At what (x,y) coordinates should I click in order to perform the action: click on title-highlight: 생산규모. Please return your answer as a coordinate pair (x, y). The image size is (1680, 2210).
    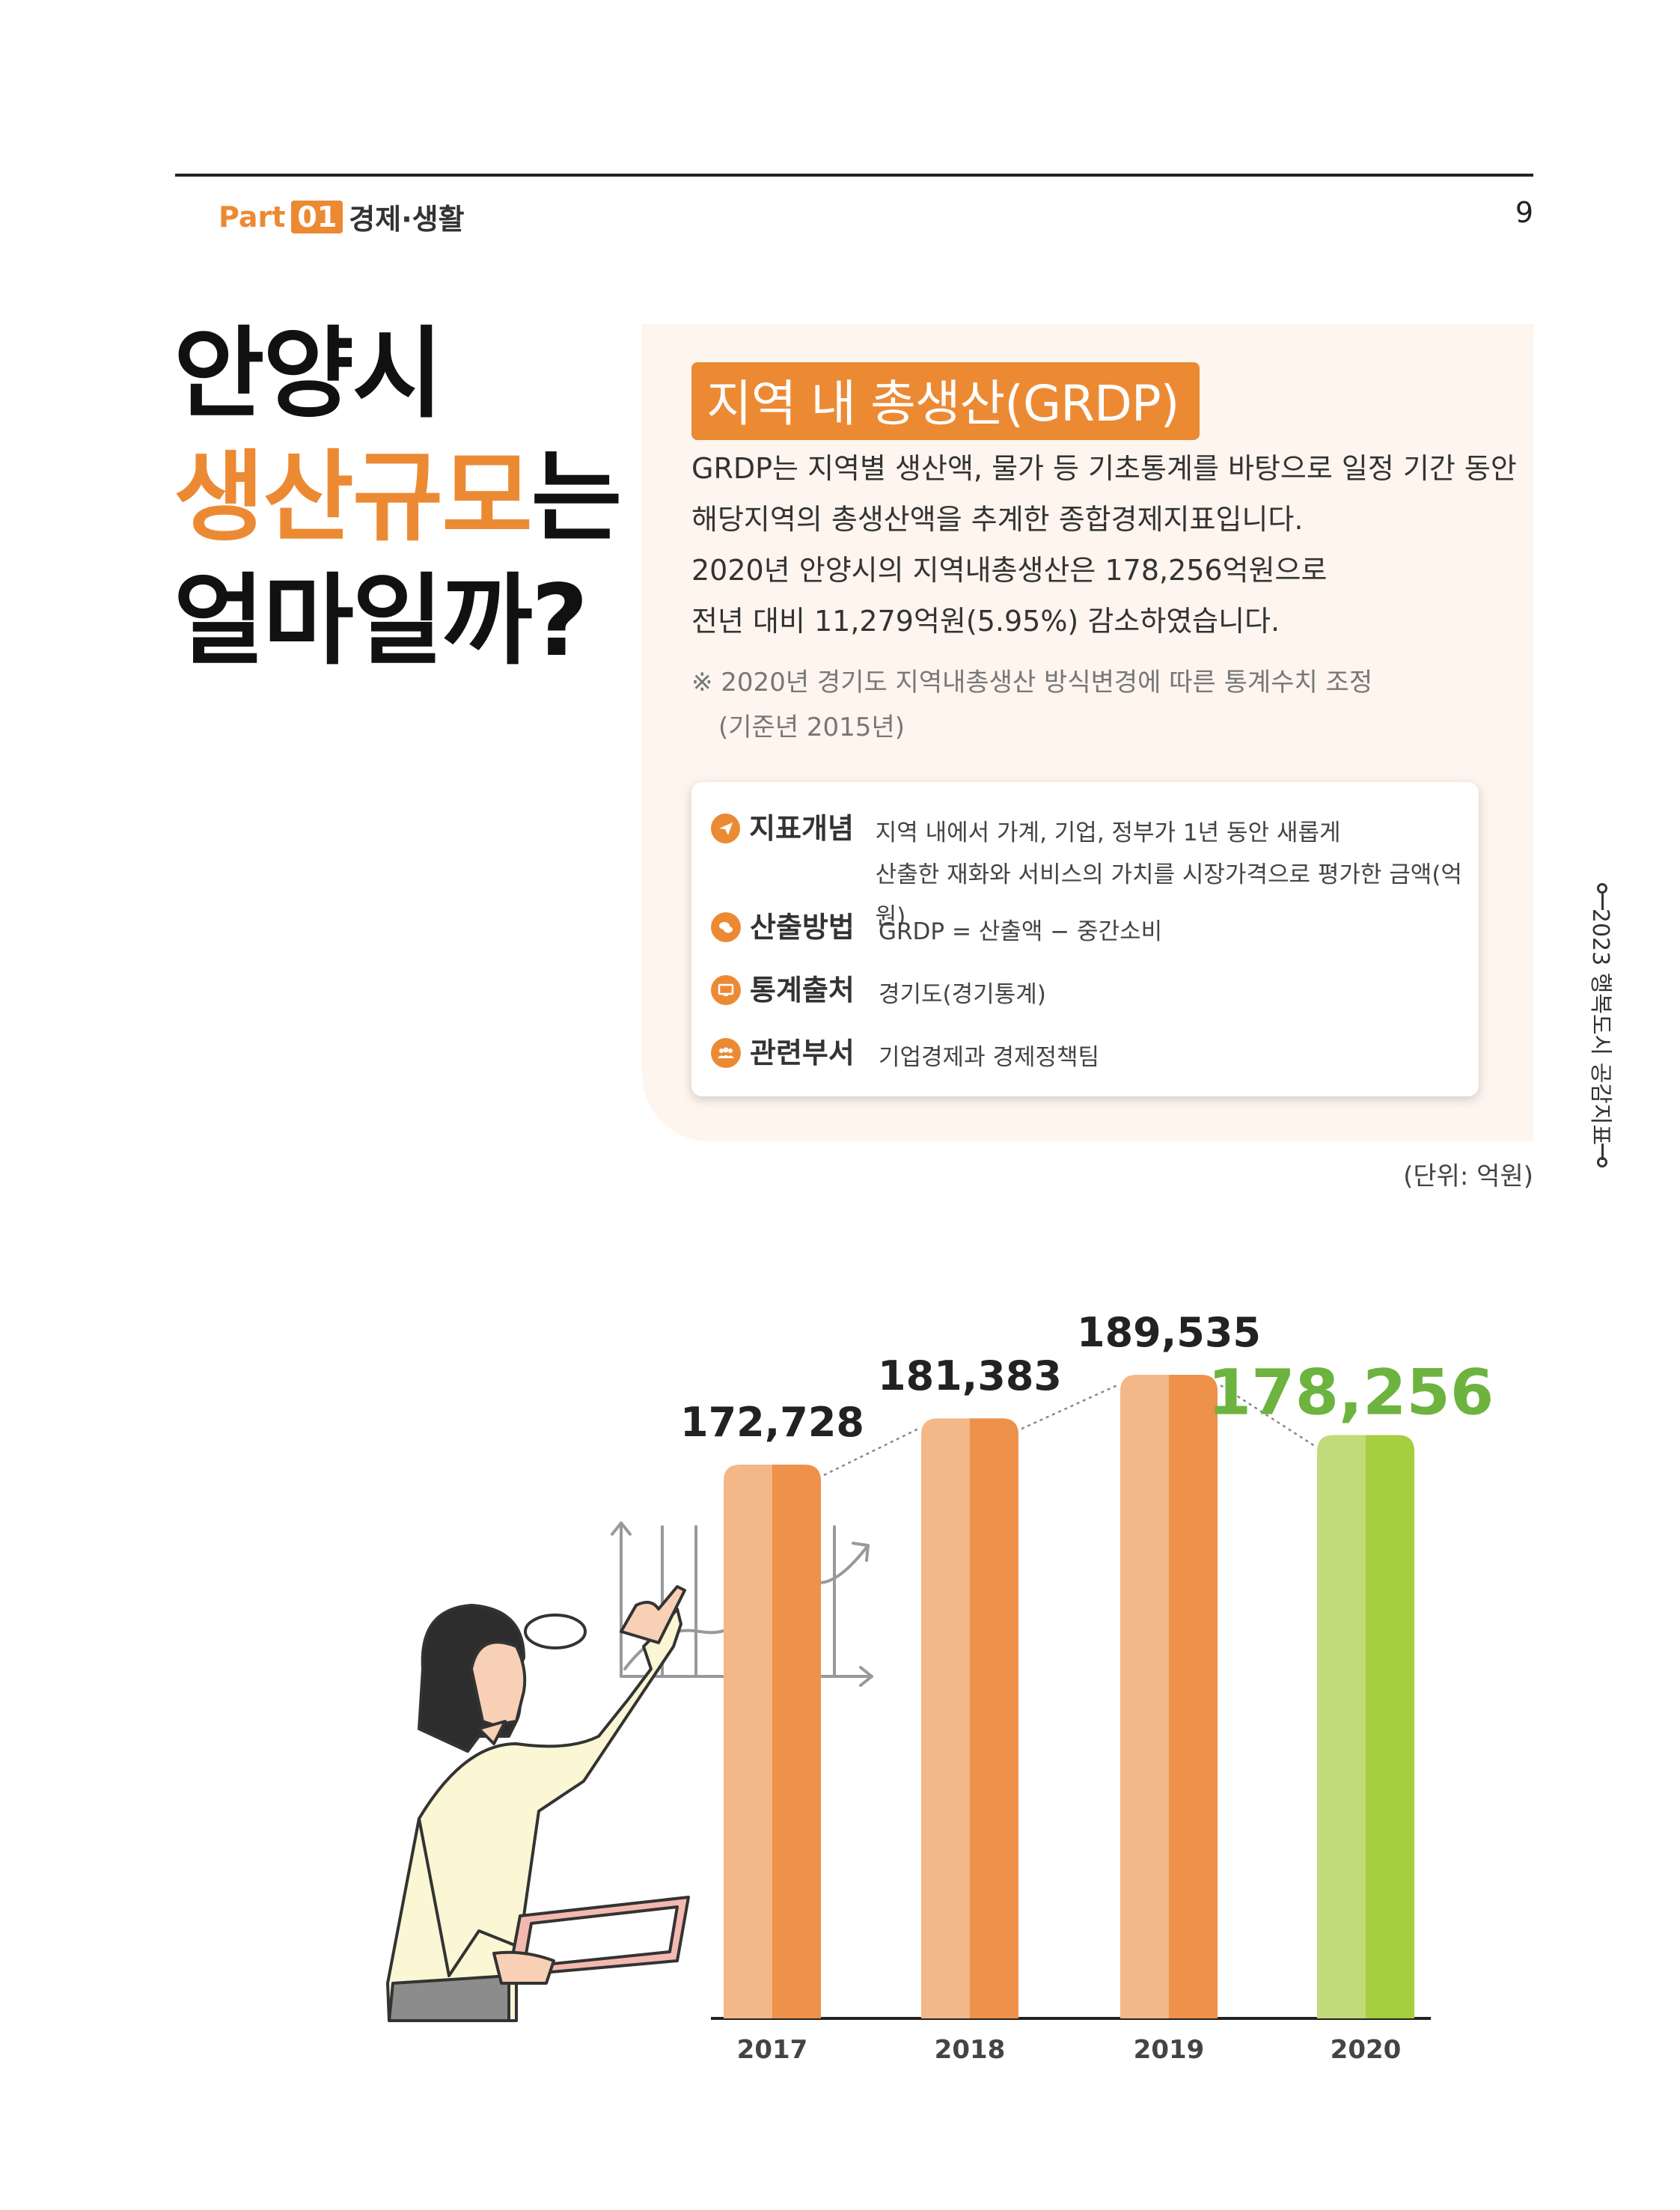
    Looking at the image, I should click on (353, 497).